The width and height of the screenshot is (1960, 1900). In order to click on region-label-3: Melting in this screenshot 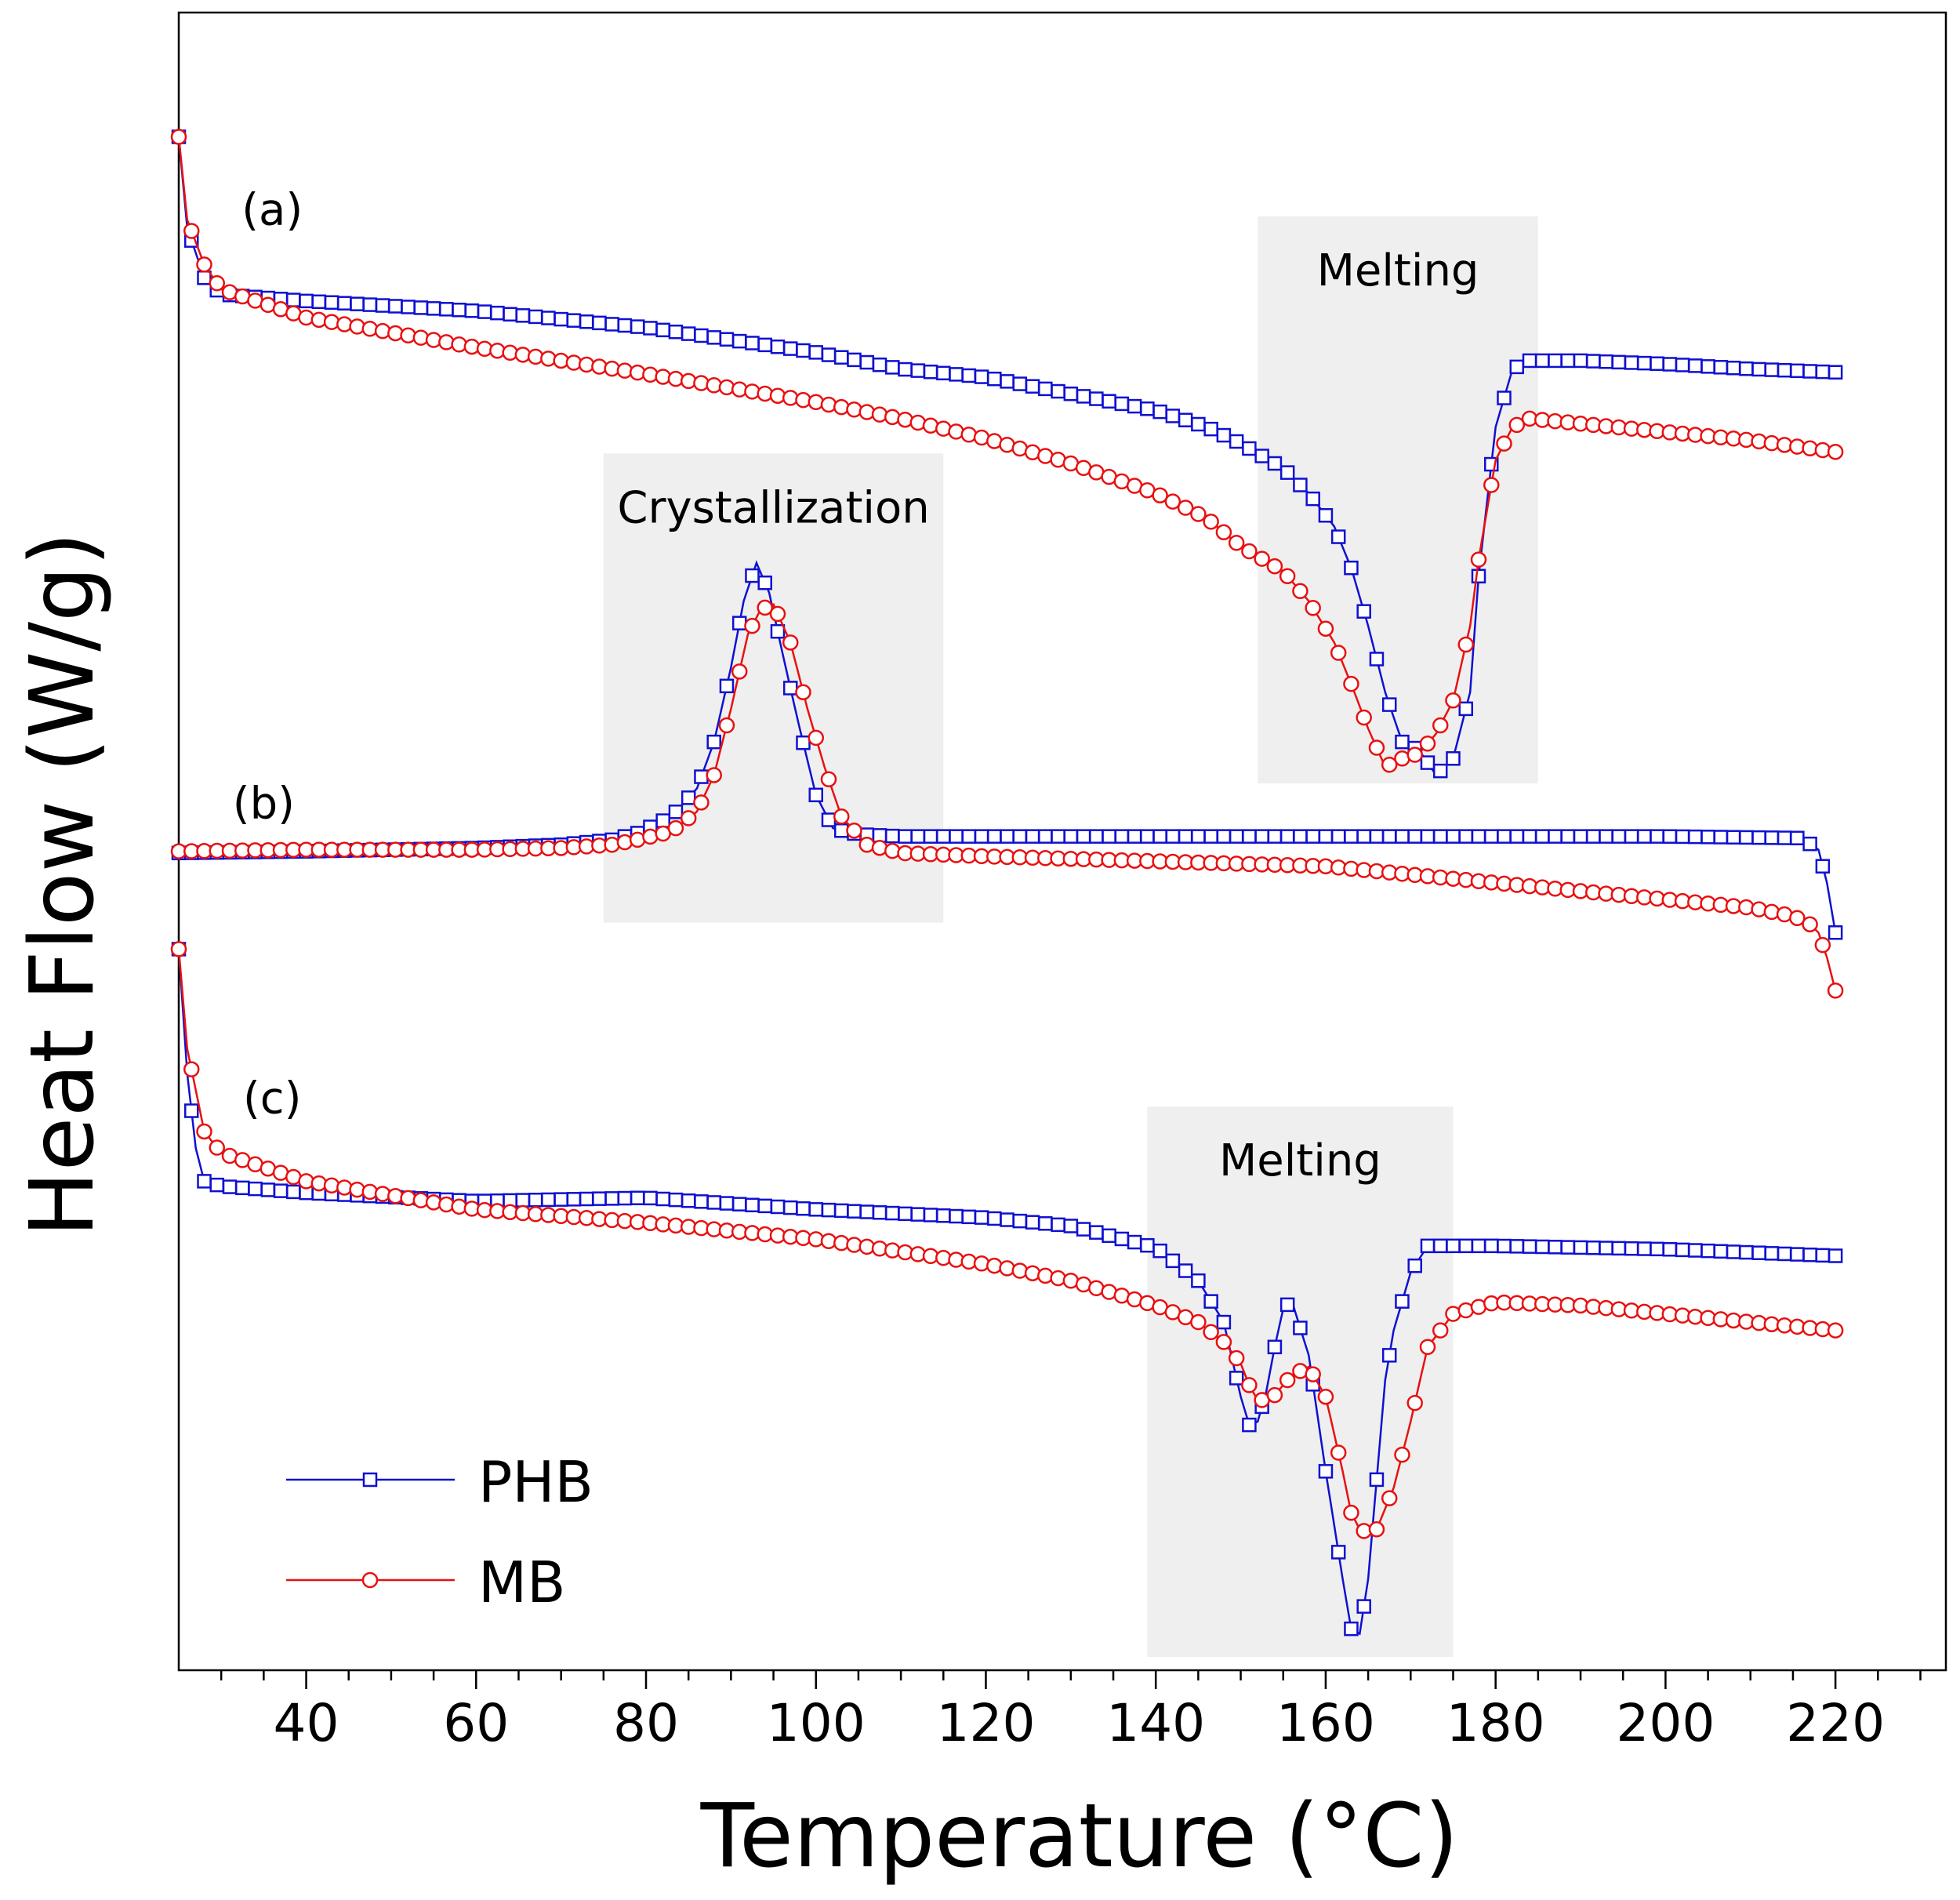, I will do `click(1300, 1160)`.